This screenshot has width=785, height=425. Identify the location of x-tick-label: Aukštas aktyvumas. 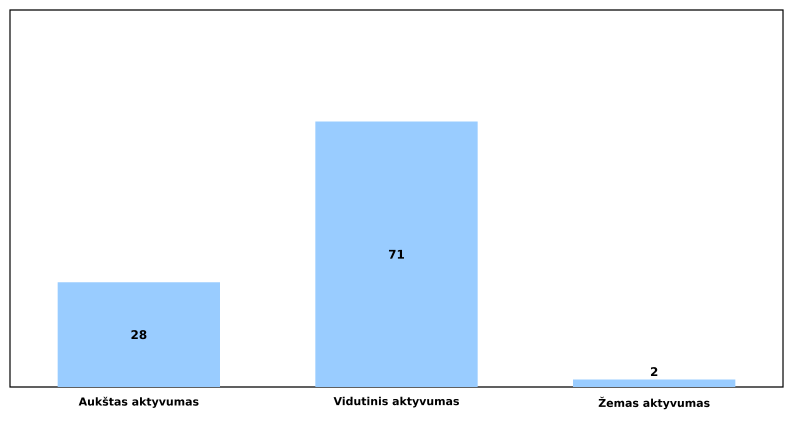
(138, 402).